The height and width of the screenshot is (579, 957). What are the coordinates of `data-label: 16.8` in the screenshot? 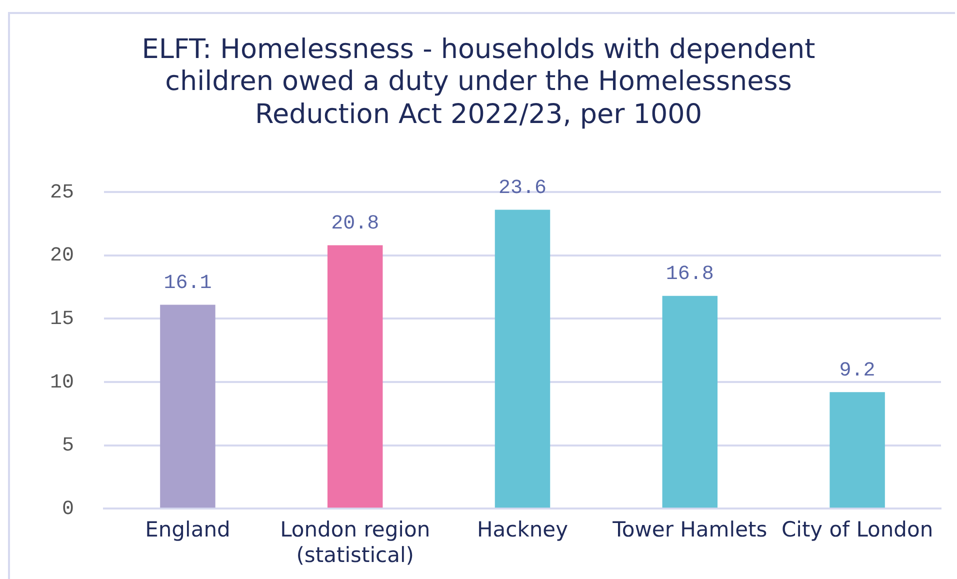 It's located at (690, 274).